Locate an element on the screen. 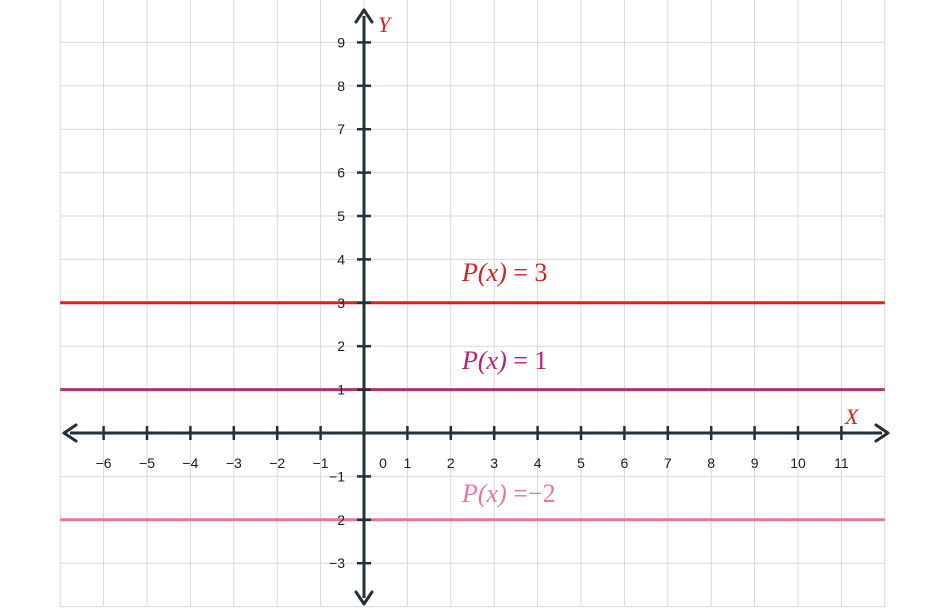 The width and height of the screenshot is (950, 608). x-axis-title: X is located at coordinates (852, 416).